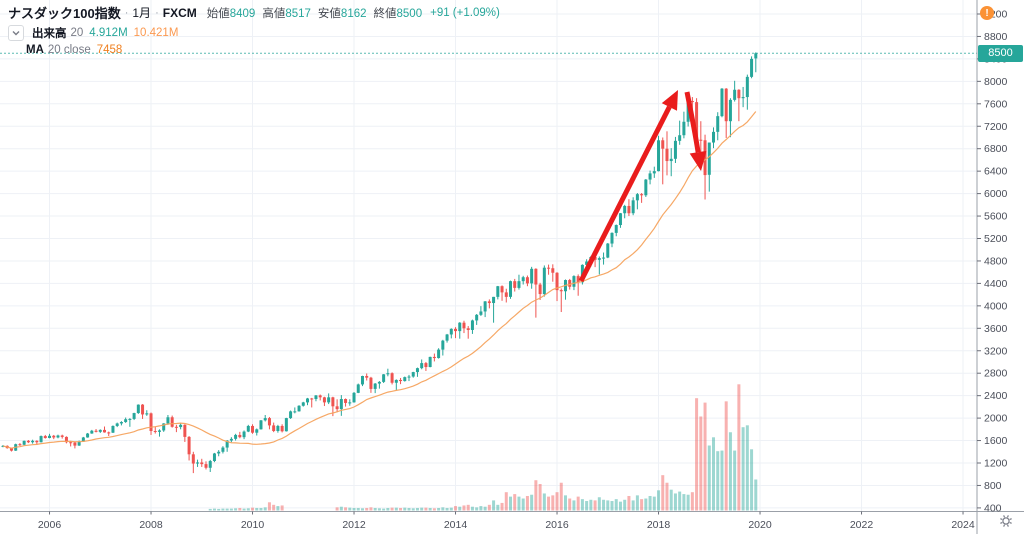 The image size is (1024, 534). Describe the element at coordinates (329, 13) in the screenshot. I see `low-label: 安値` at that location.